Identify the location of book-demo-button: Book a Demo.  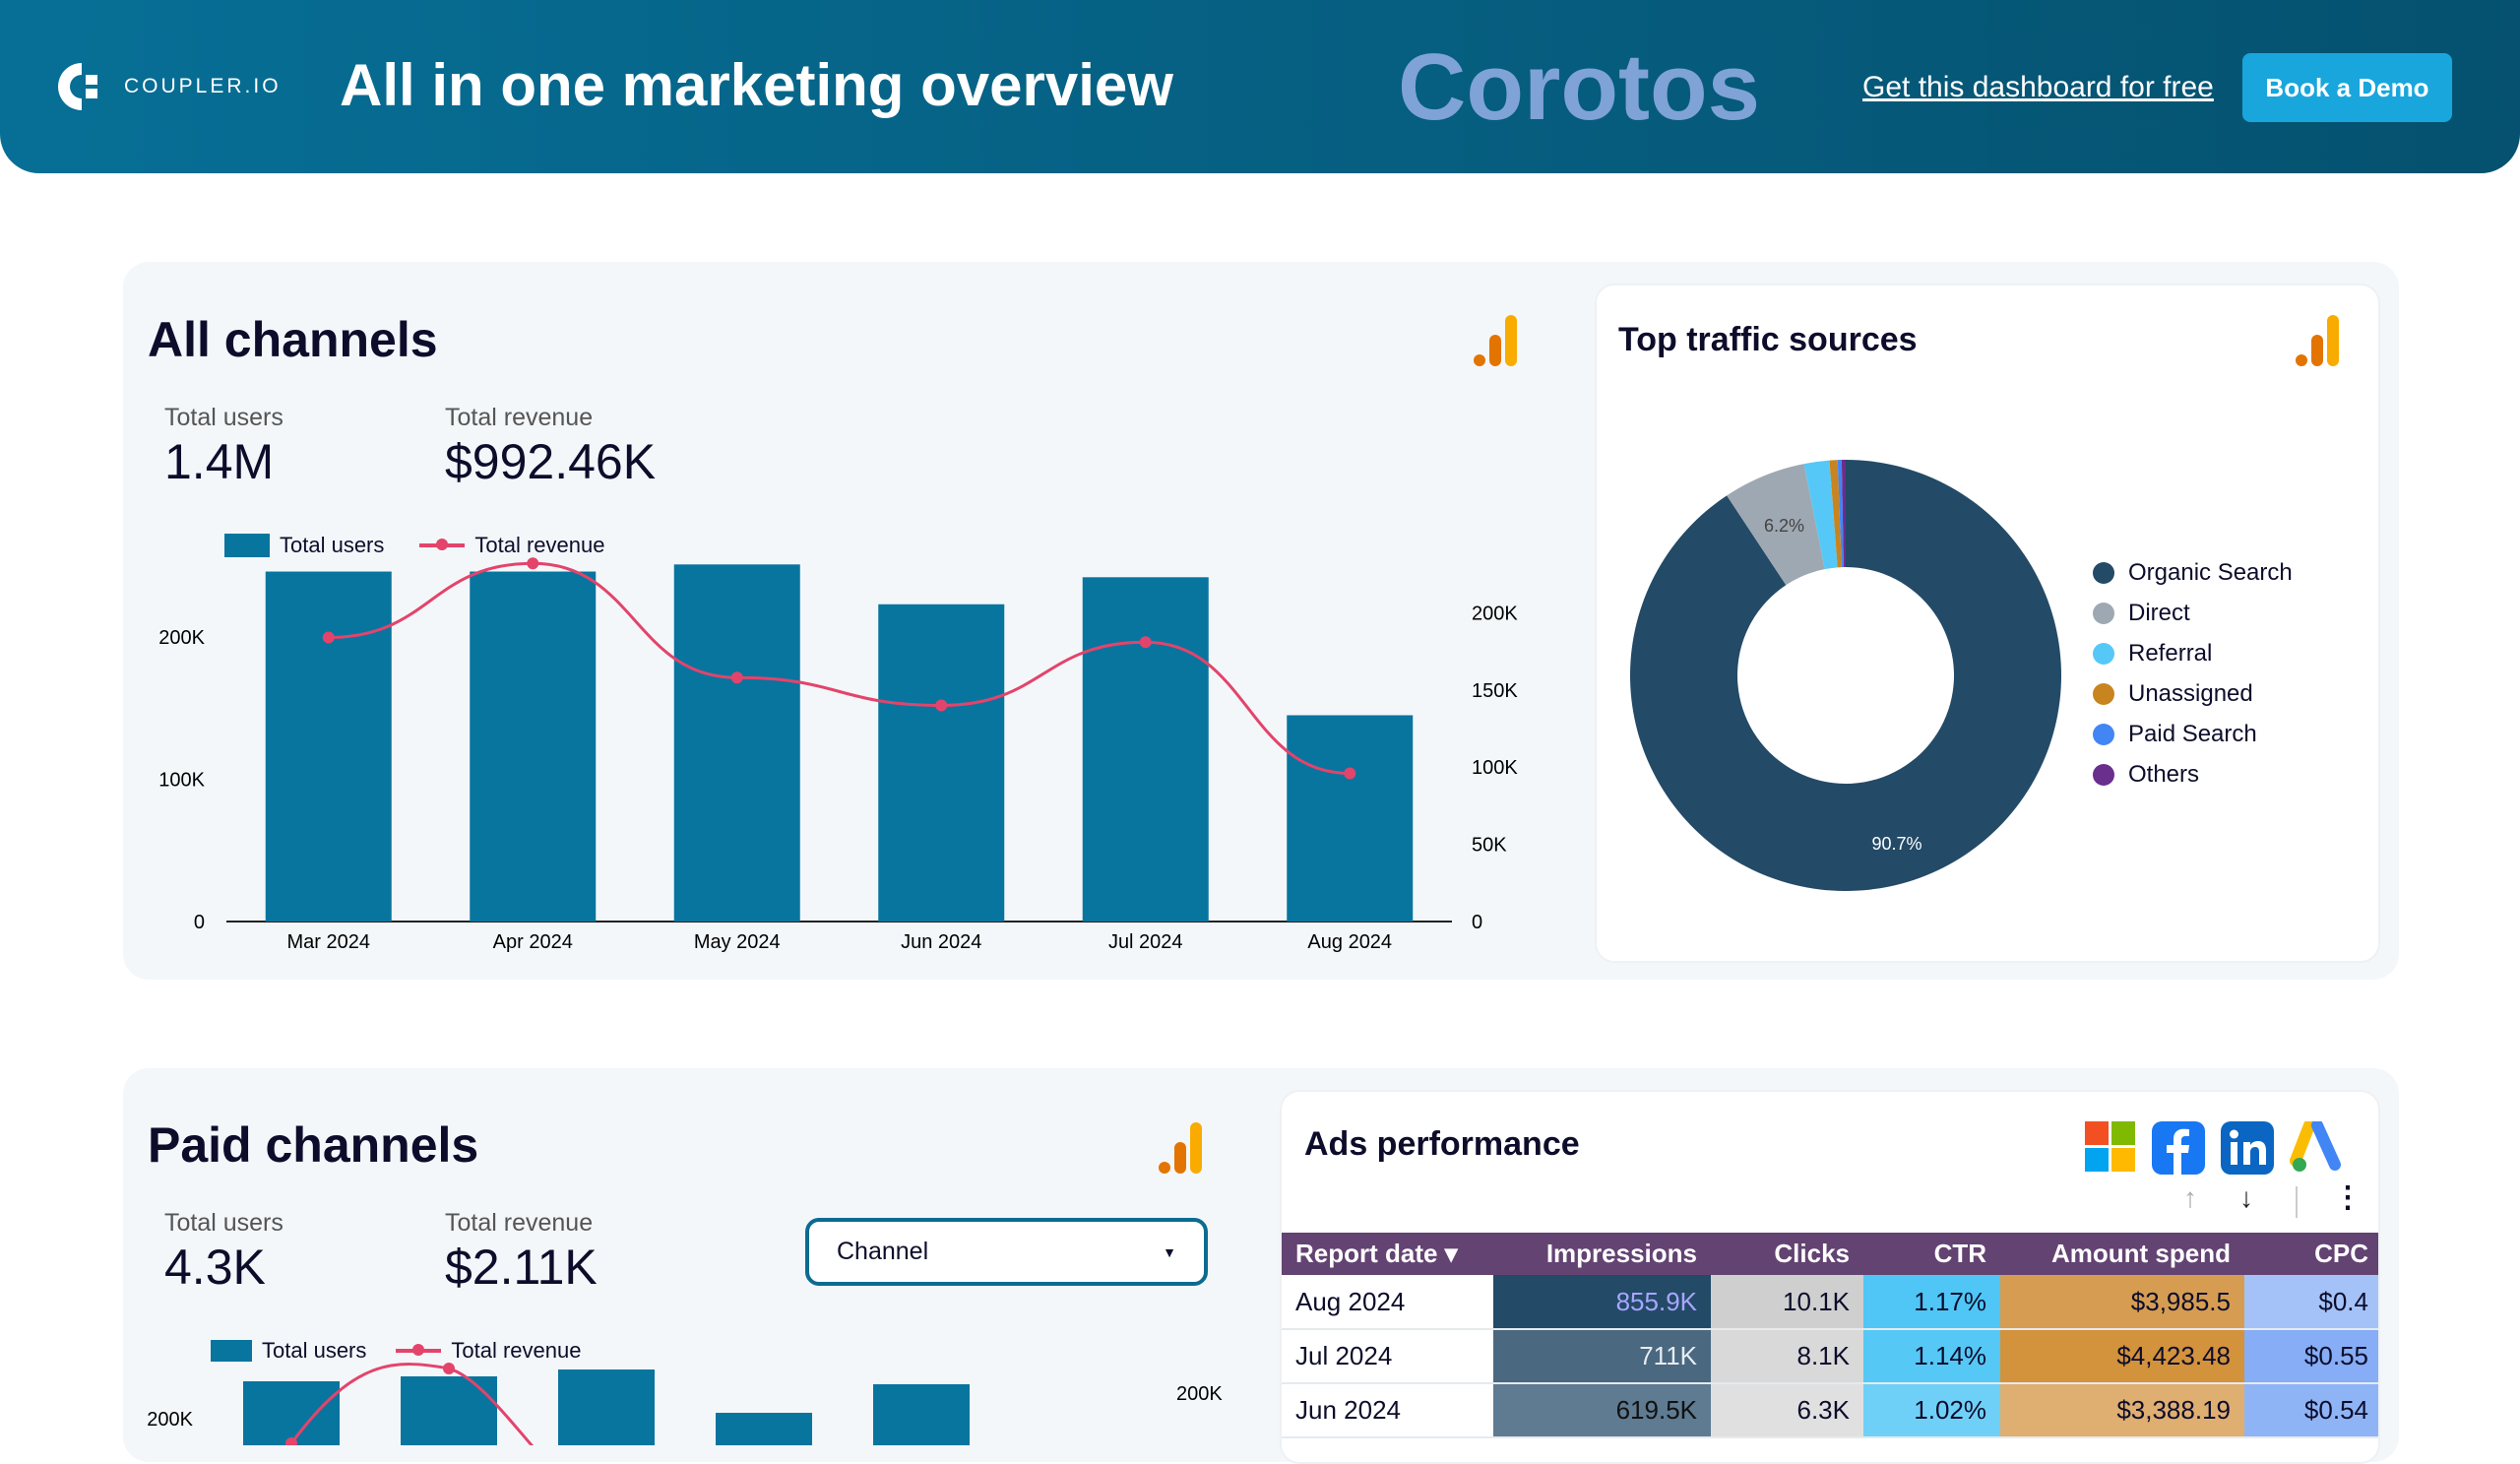
(2347, 88).